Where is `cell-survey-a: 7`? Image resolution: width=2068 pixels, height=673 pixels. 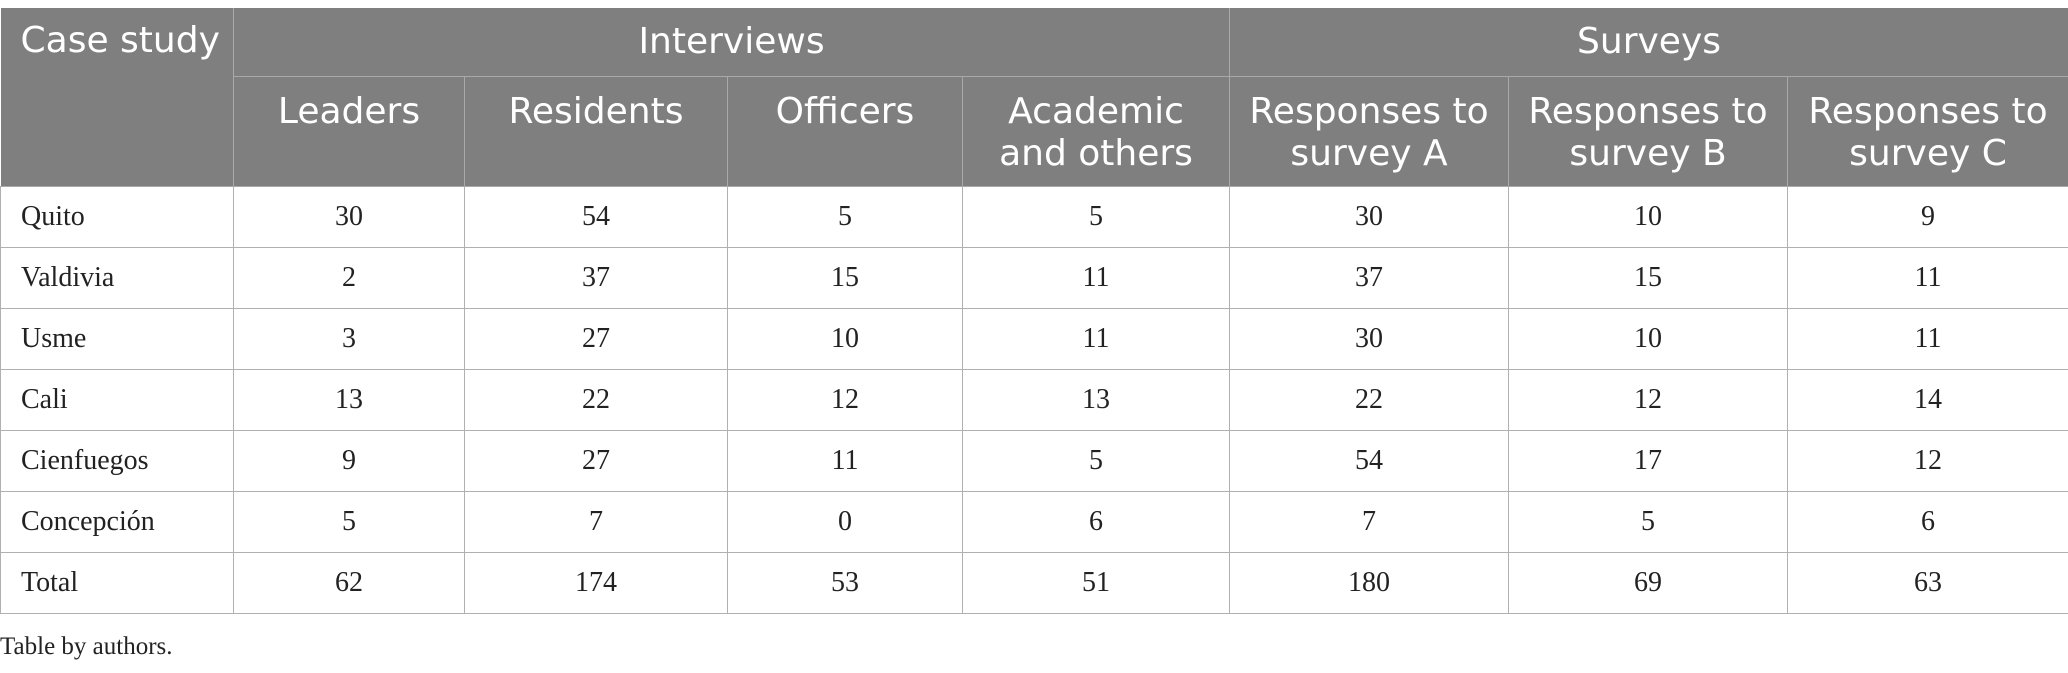
cell-survey-a: 7 is located at coordinates (1369, 522).